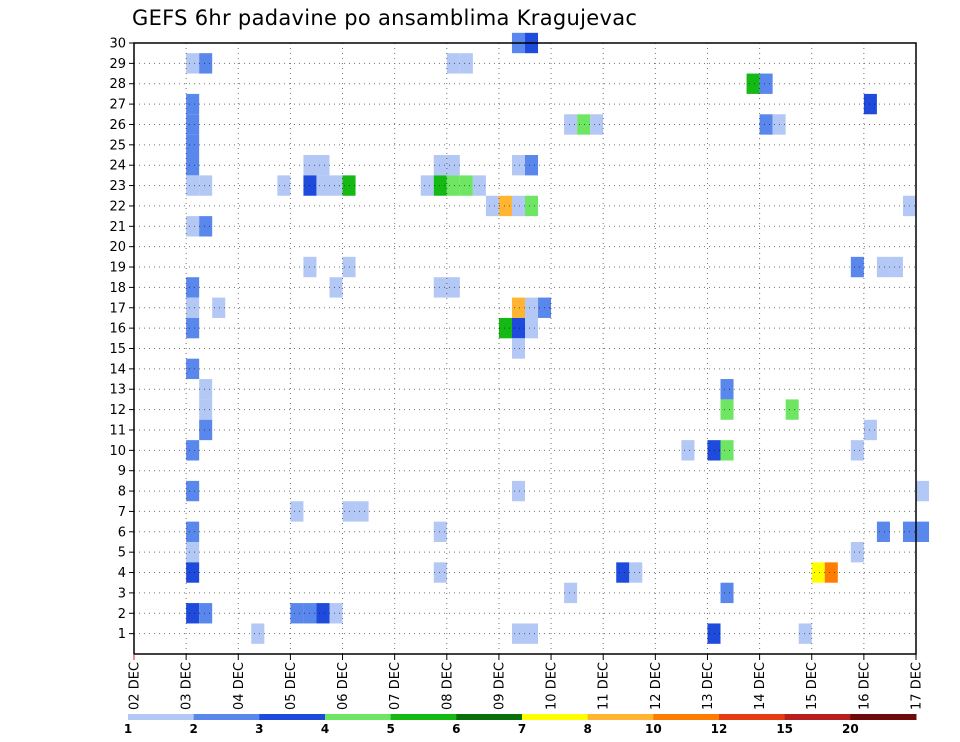  I want to click on legend-label: 8, so click(587, 729).